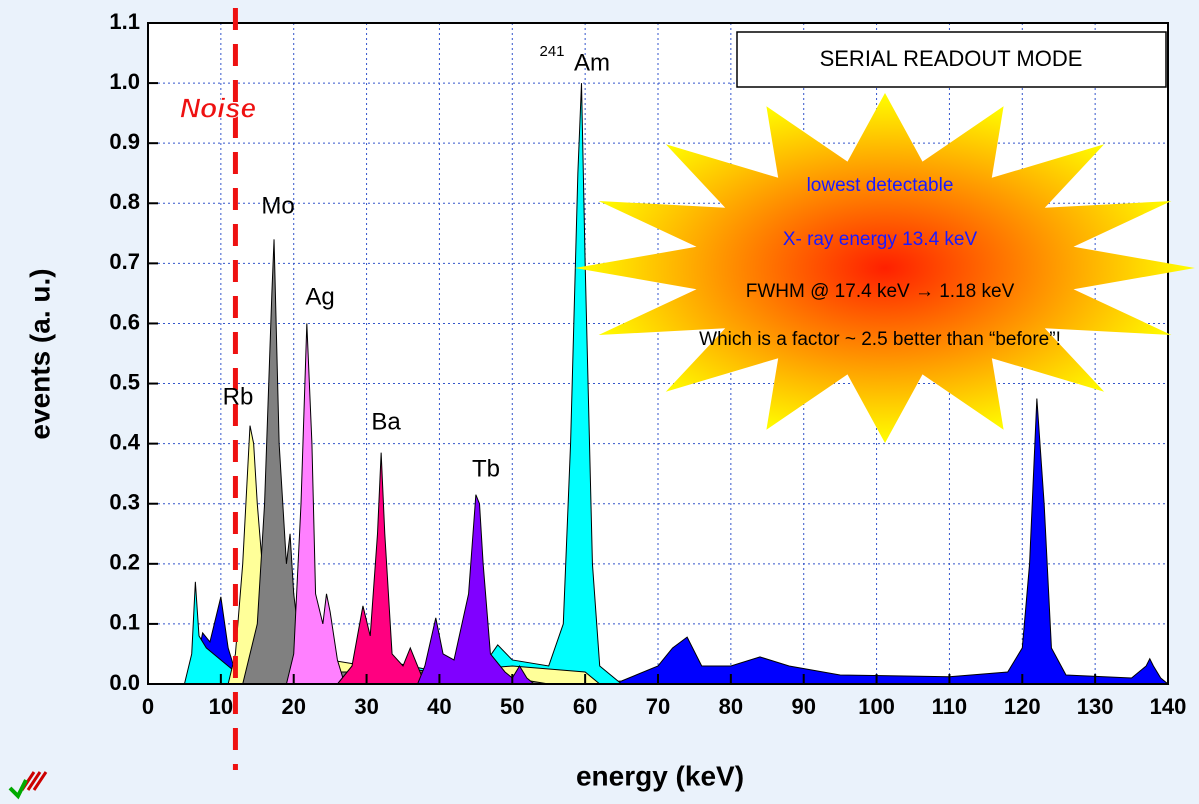  I want to click on y-tick-label: 0.8, so click(124, 201).